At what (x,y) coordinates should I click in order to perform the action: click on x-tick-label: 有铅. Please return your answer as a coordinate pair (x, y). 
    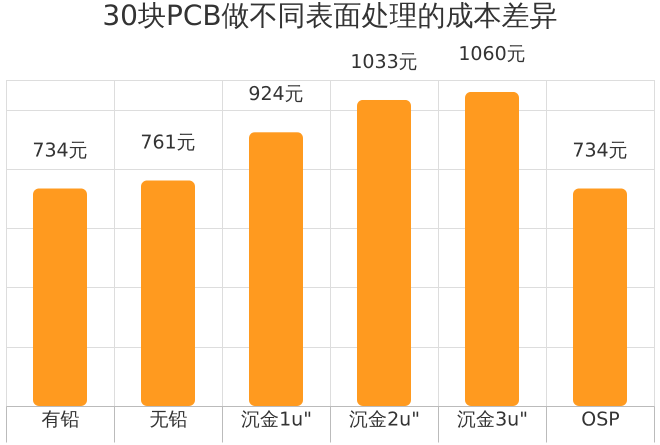
    Looking at the image, I should click on (61, 419).